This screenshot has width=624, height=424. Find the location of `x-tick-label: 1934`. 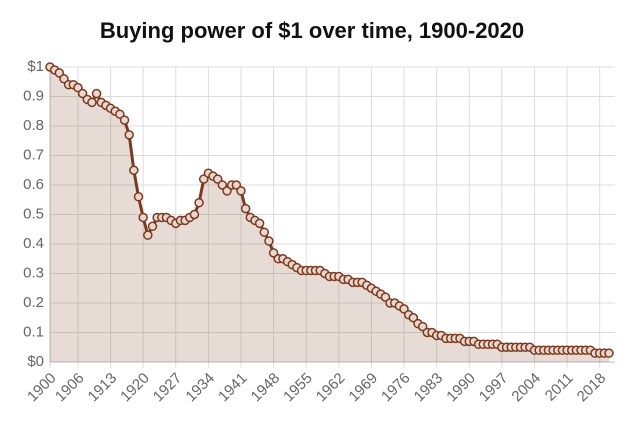

x-tick-label: 1934 is located at coordinates (200, 388).